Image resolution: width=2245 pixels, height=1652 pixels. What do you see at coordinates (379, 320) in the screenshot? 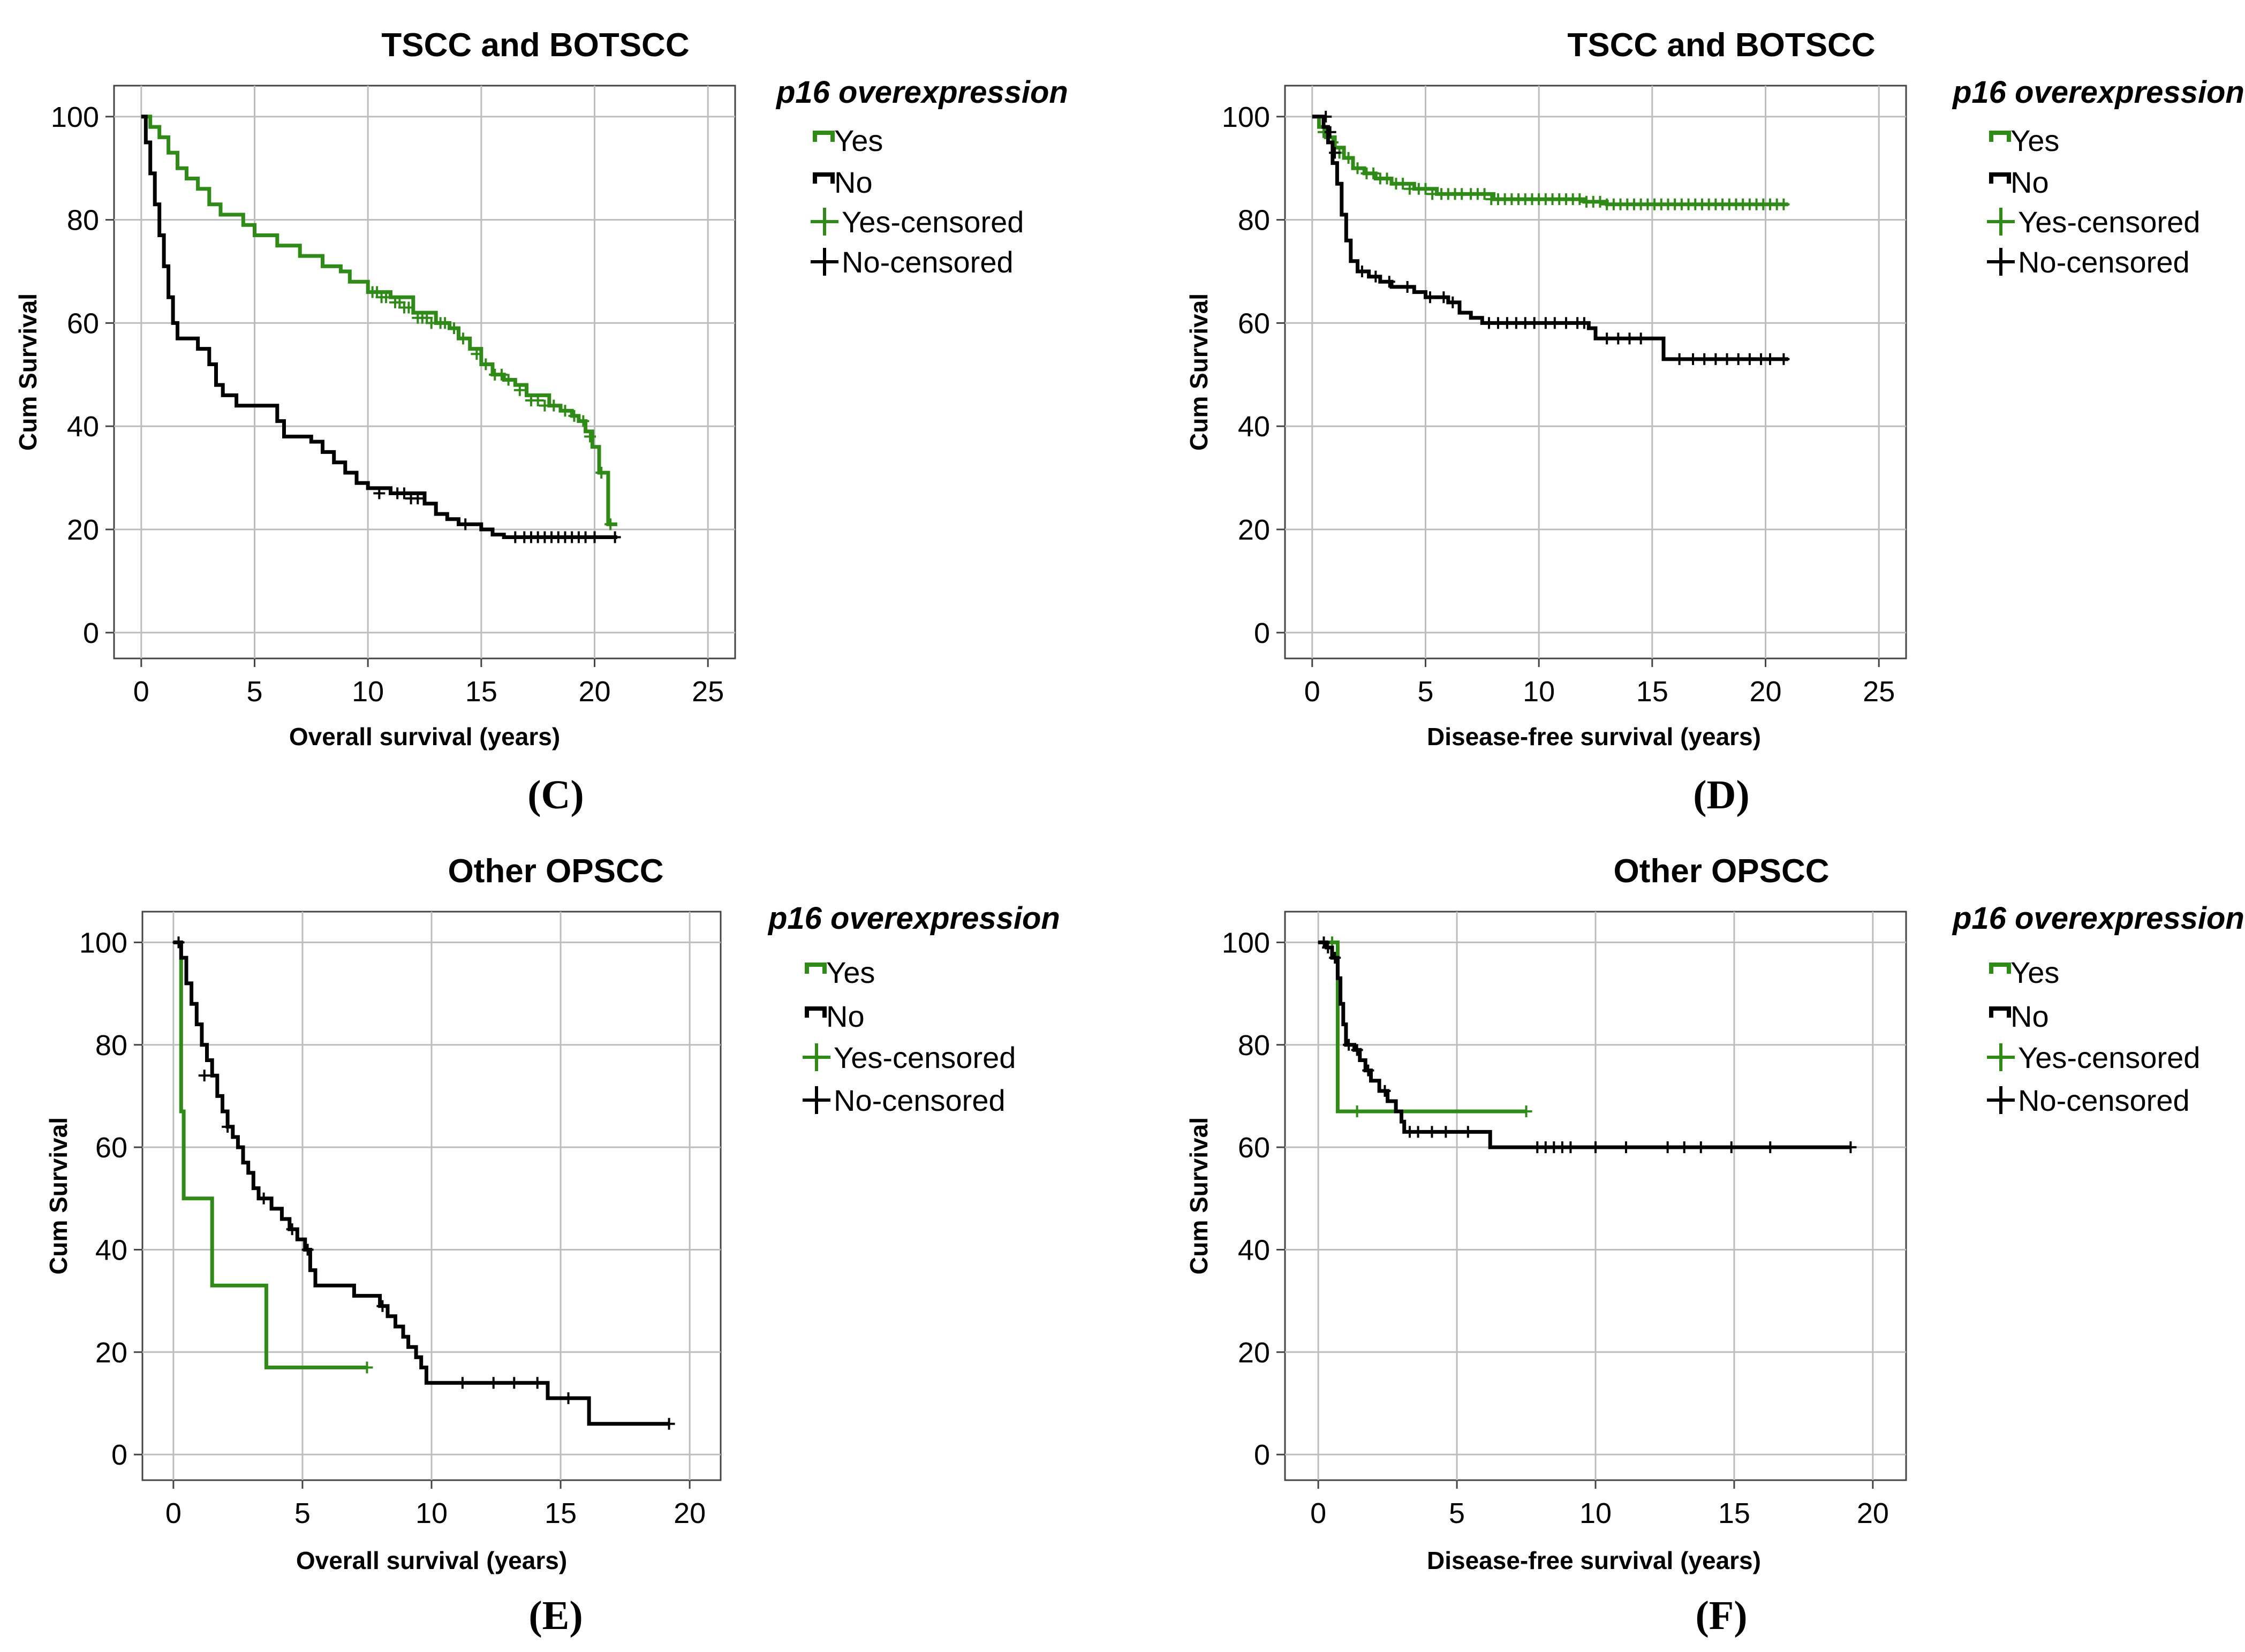
I see `km-curve-yes` at bounding box center [379, 320].